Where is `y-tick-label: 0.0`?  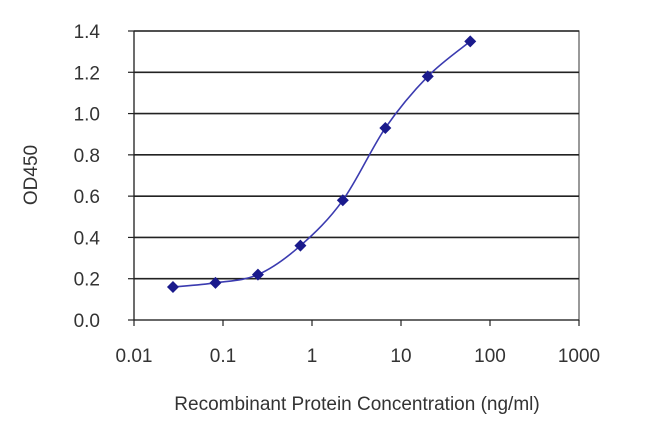
y-tick-label: 0.0 is located at coordinates (87, 321).